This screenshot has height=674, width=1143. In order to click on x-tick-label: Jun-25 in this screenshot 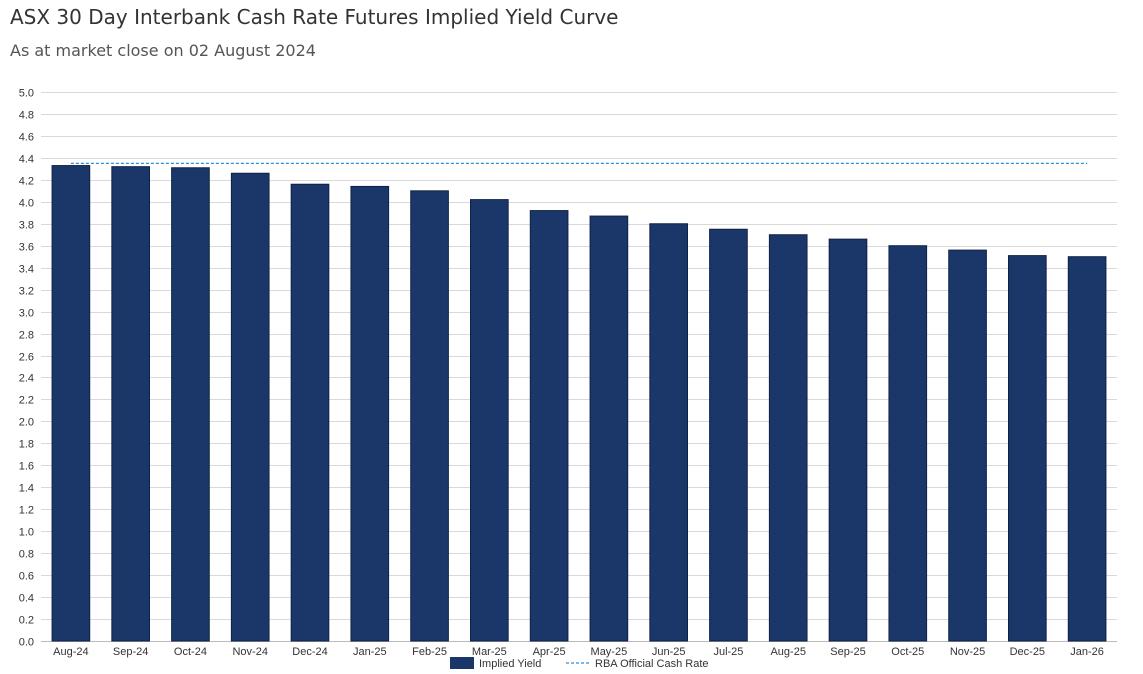, I will do `click(669, 652)`.